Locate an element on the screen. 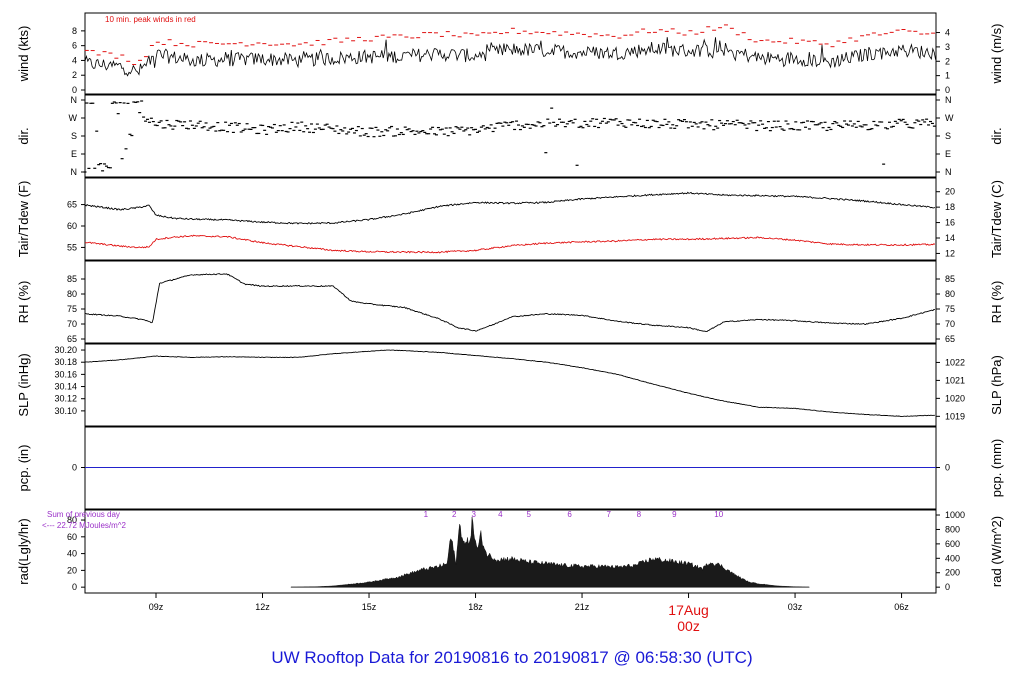  y-tick-label-right: 12 is located at coordinates (950, 253).